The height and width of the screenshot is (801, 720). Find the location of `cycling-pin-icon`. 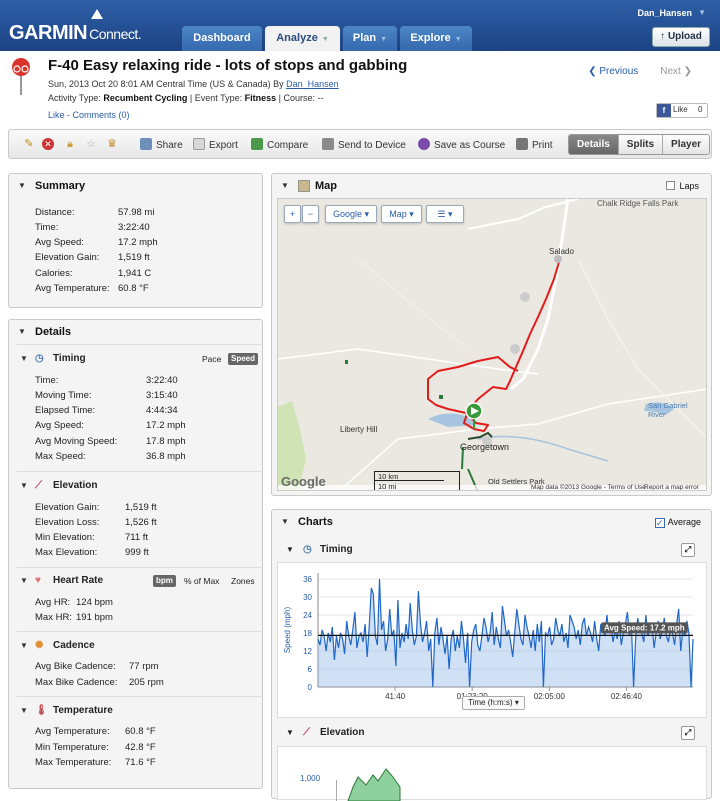

cycling-pin-icon is located at coordinates (21, 76).